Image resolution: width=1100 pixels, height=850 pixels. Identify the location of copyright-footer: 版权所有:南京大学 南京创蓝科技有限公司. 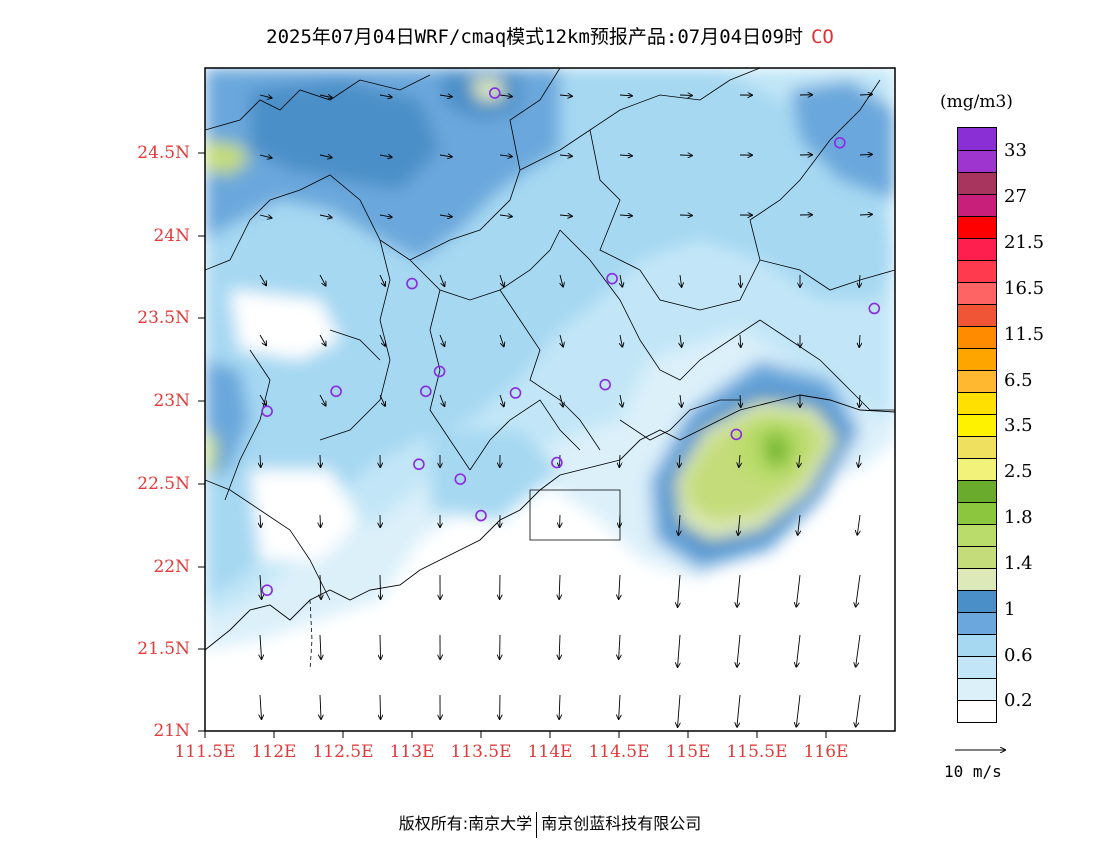
(550, 824).